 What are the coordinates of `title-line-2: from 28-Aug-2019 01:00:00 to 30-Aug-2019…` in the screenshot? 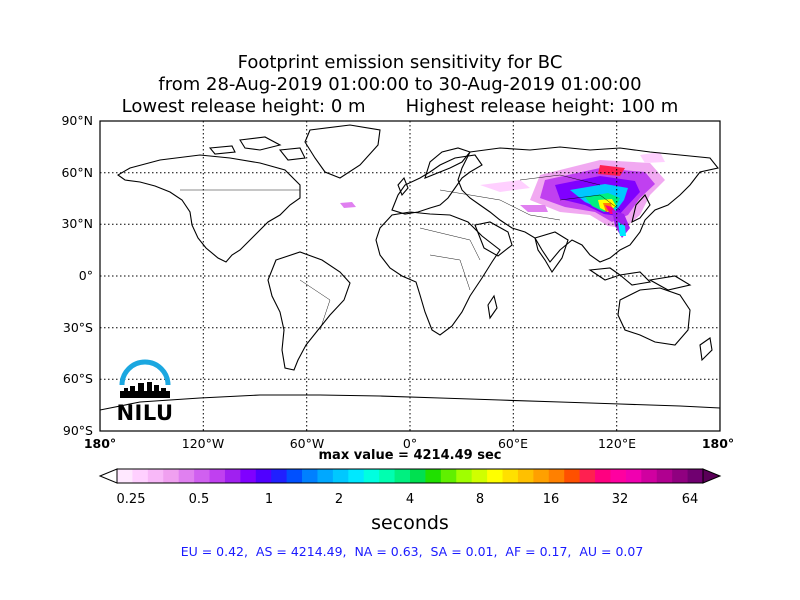 It's located at (400, 84).